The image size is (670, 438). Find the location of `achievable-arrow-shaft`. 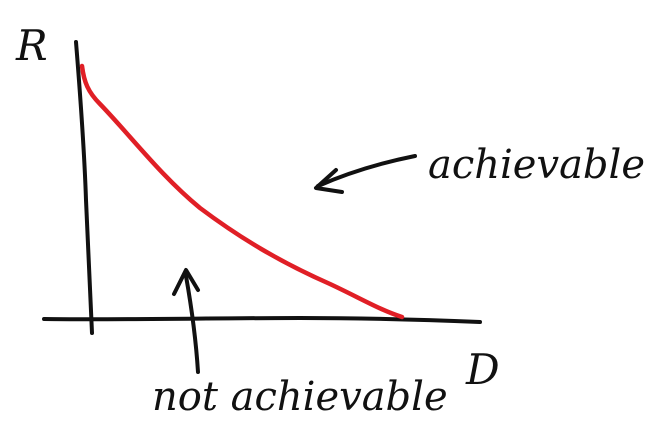

achievable-arrow-shaft is located at coordinates (366, 171).